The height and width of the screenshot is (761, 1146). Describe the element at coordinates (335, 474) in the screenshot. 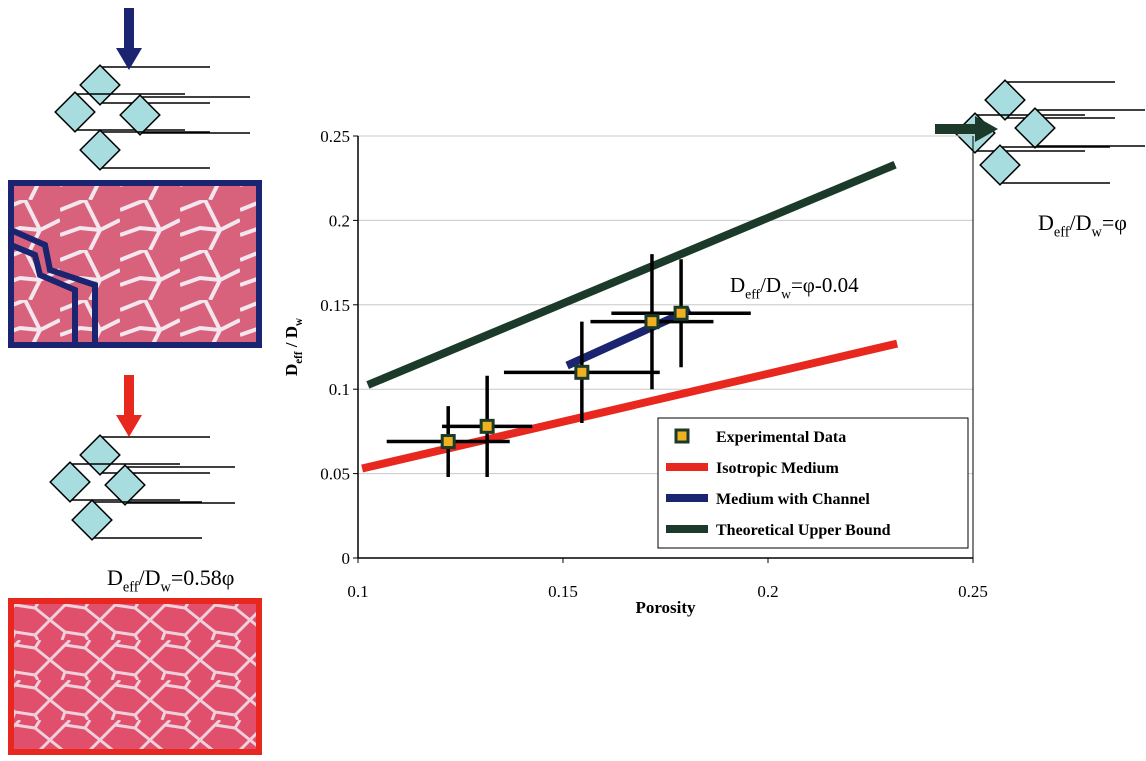

I see `y-tick-label: 0.05` at that location.